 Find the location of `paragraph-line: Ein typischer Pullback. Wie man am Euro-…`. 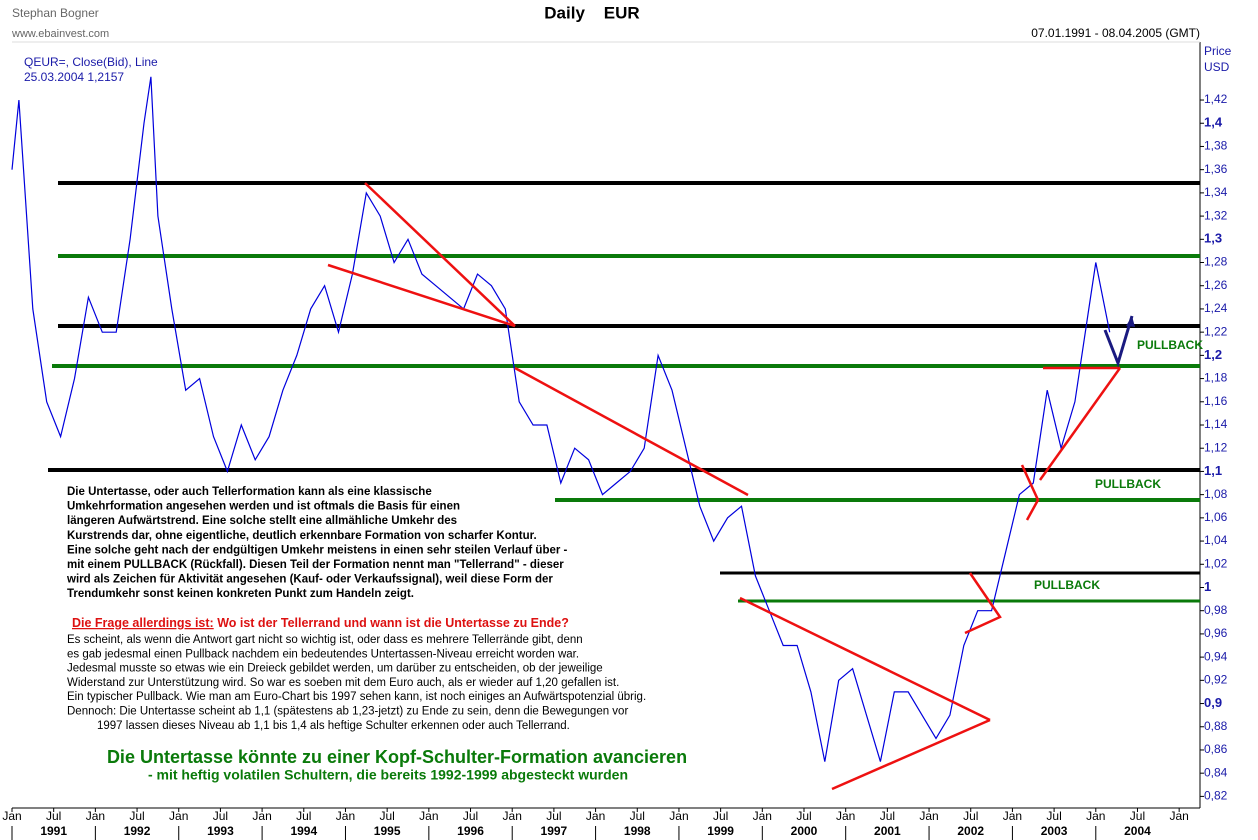

paragraph-line: Ein typischer Pullback. Wie man am Euro-… is located at coordinates (356, 697).